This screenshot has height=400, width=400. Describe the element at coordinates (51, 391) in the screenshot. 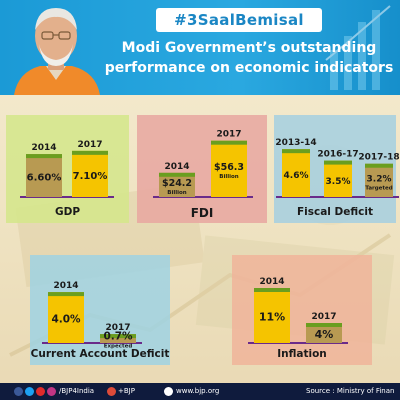

I see `instagram-icon` at that location.